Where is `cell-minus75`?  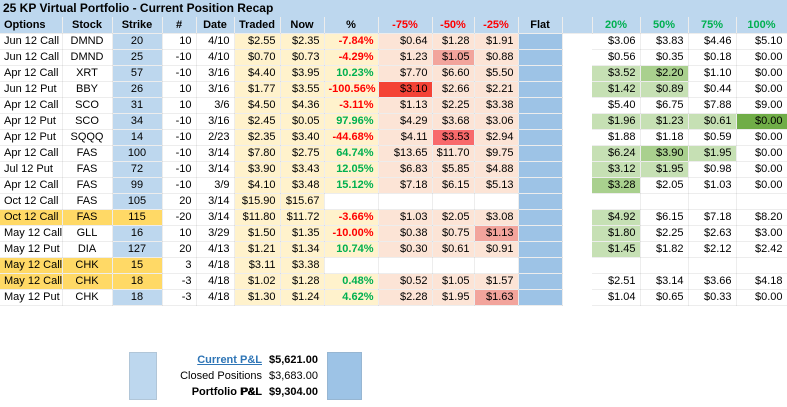 cell-minus75 is located at coordinates (405, 201).